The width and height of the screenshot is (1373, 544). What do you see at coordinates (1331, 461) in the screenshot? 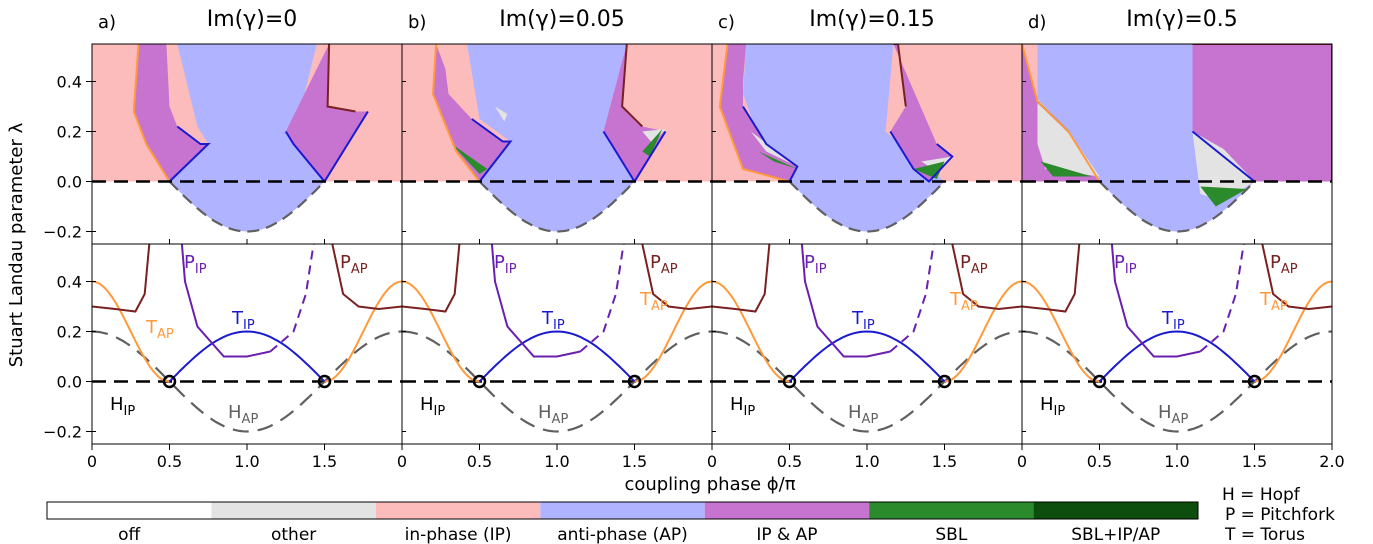
I see `x-tick-label: 2.0` at bounding box center [1331, 461].